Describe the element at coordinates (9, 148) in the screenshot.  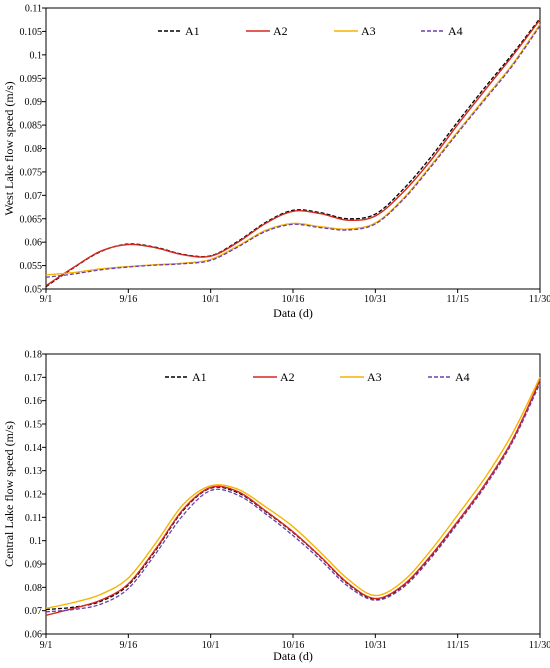
I see `y-axis-title: West Lake flow speed (m/s)` at that location.